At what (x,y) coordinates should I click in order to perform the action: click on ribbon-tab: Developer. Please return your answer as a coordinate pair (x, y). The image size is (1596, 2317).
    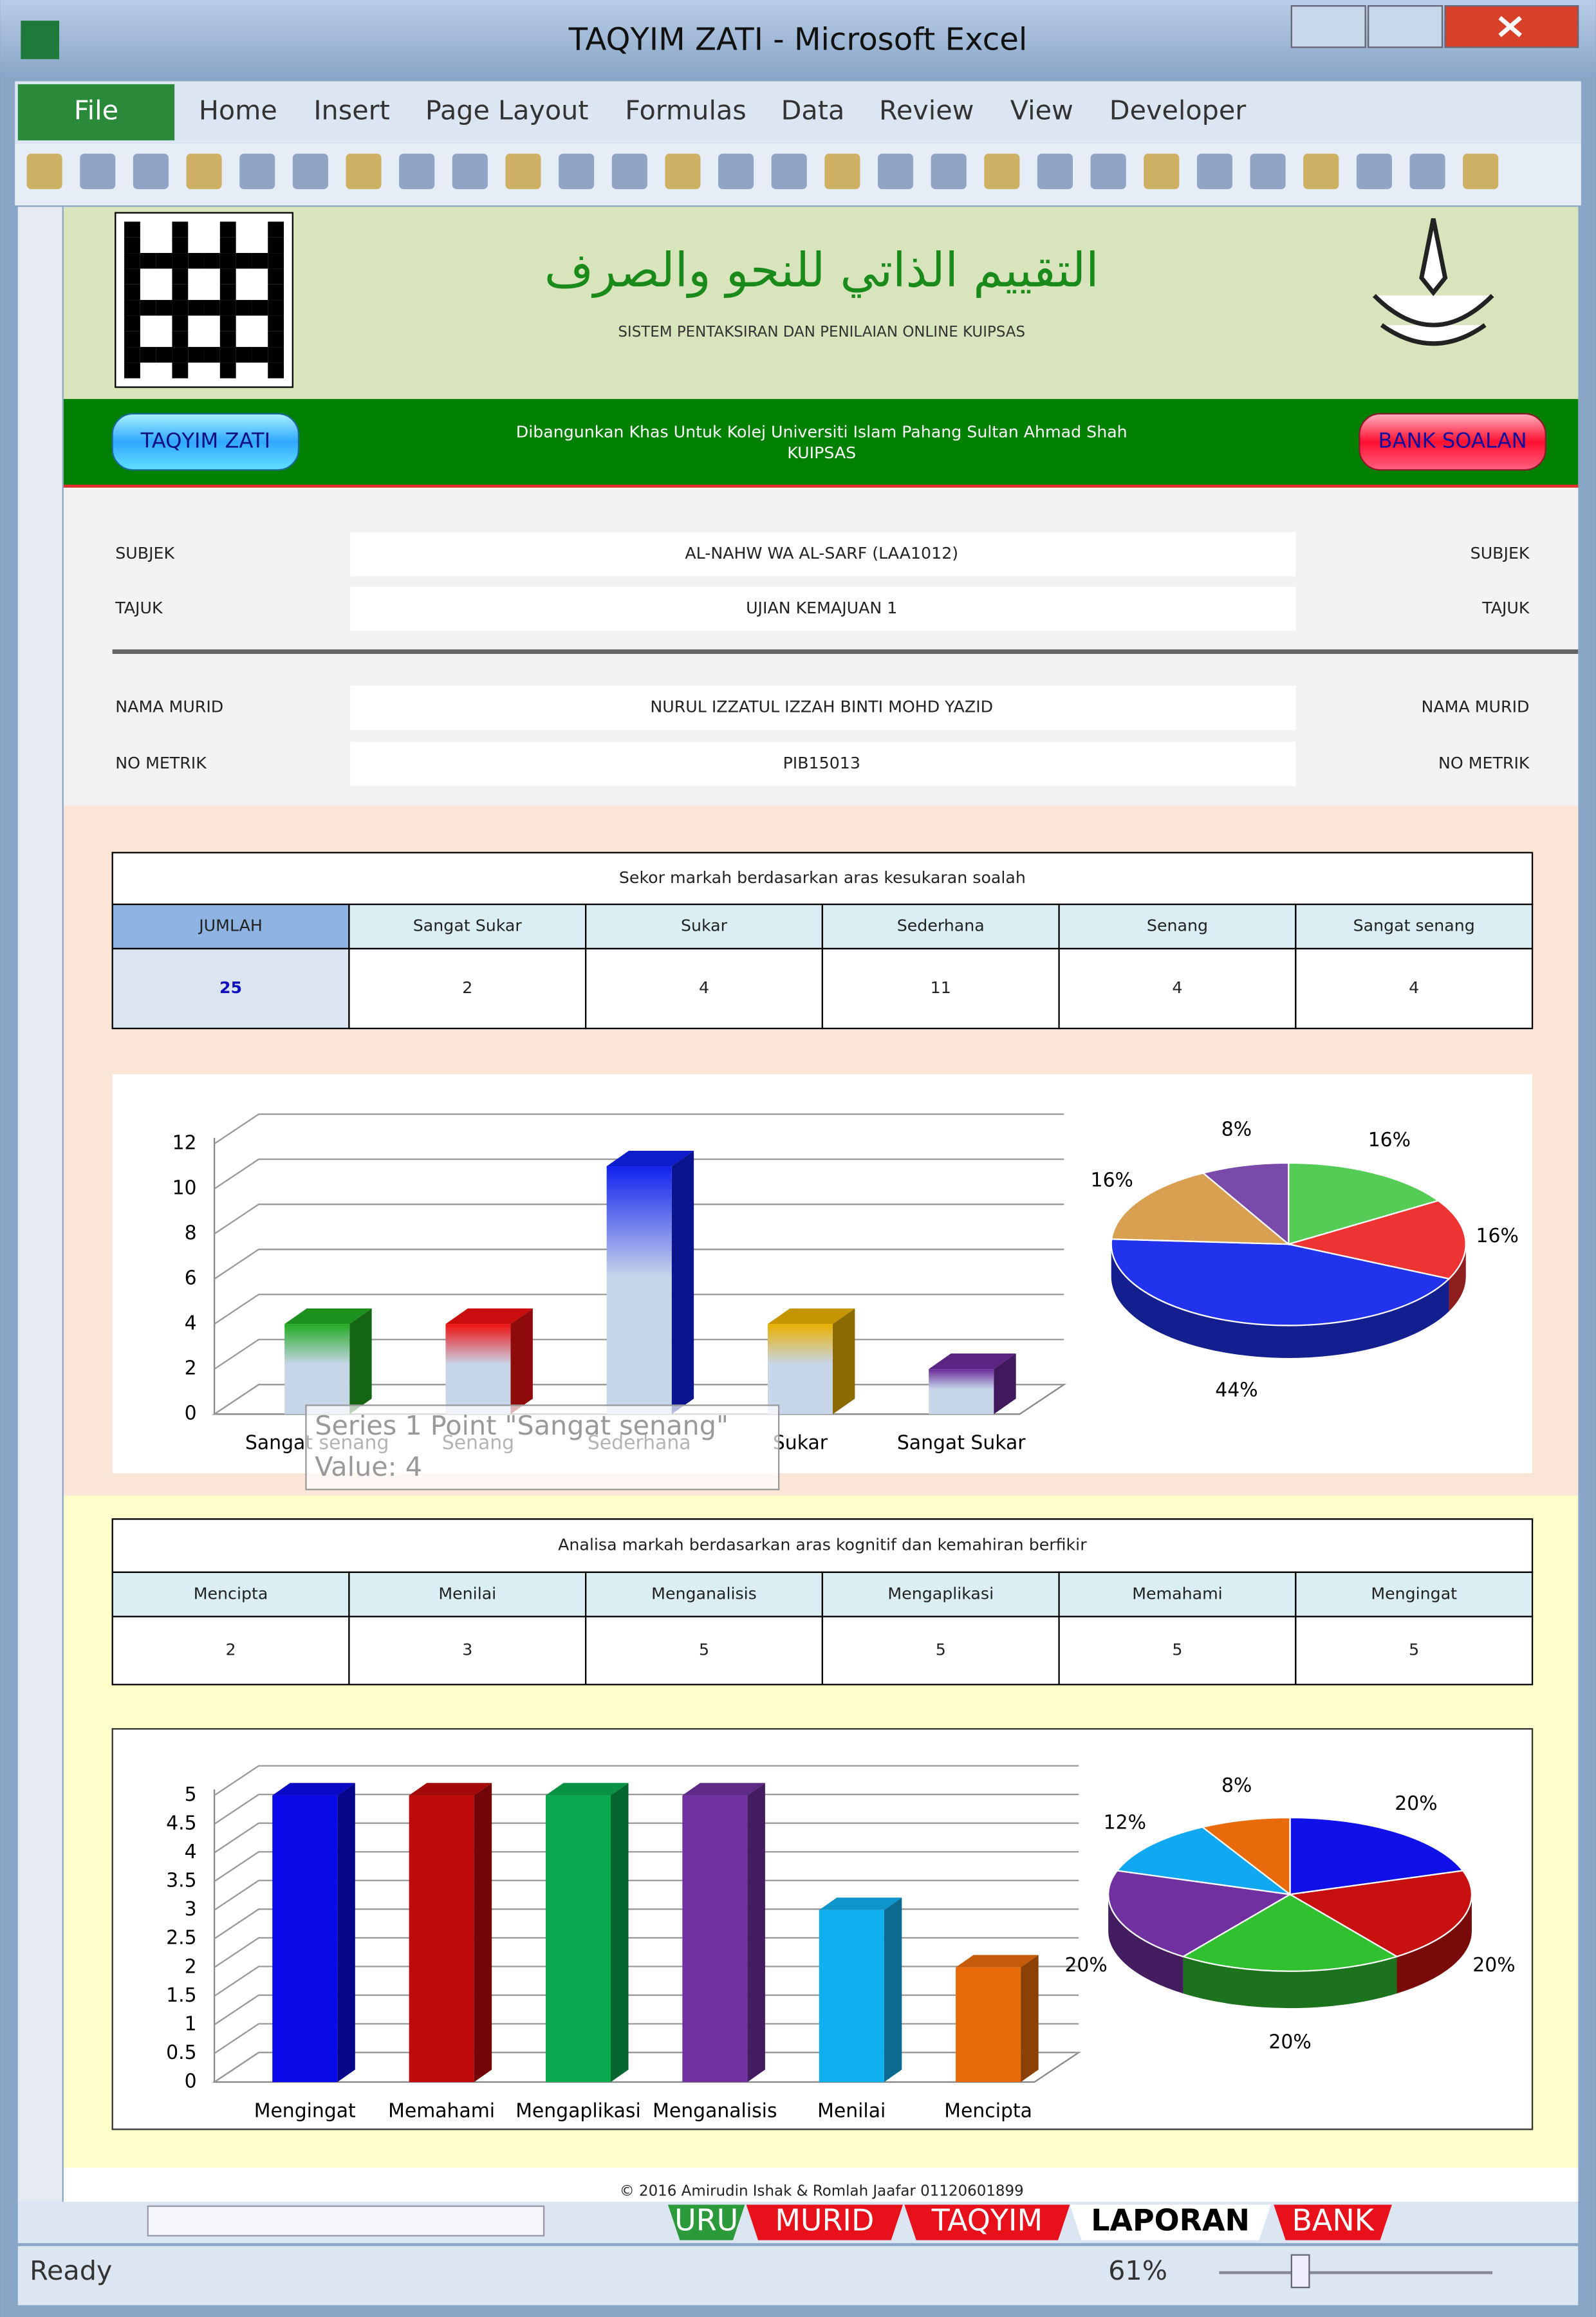
    Looking at the image, I should click on (1177, 110).